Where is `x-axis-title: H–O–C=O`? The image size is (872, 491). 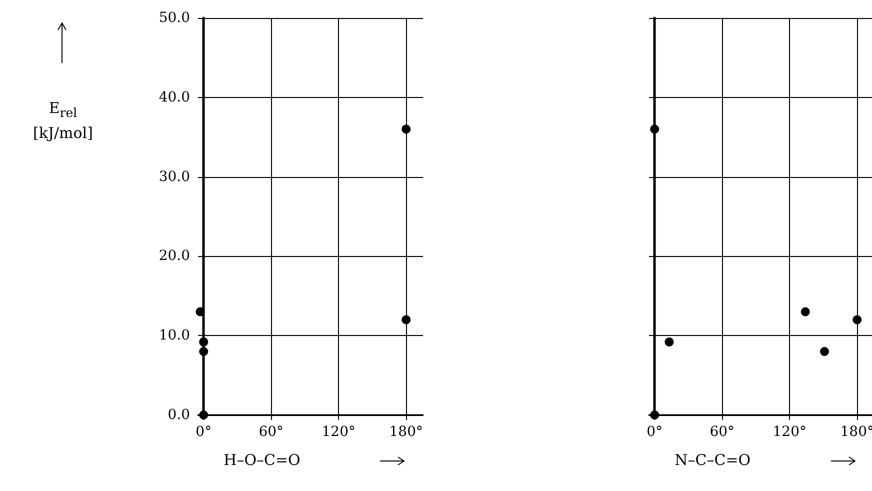 x-axis-title: H–O–C=O is located at coordinates (262, 460).